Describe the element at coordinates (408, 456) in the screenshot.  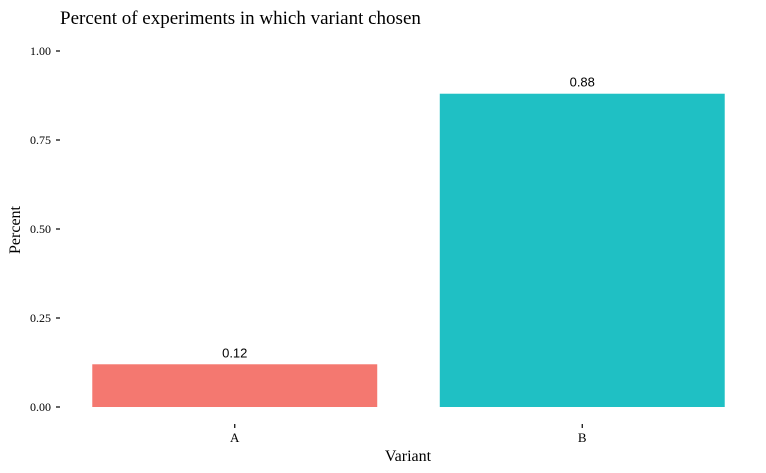
I see `x-axis-label: Variant` at that location.